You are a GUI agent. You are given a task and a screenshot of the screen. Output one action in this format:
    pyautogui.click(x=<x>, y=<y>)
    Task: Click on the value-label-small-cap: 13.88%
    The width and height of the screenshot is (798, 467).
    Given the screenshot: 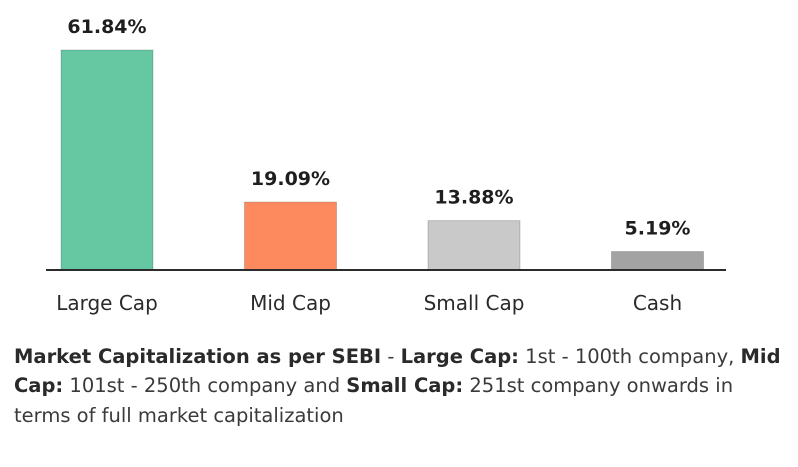 What is the action you would take?
    pyautogui.click(x=473, y=198)
    